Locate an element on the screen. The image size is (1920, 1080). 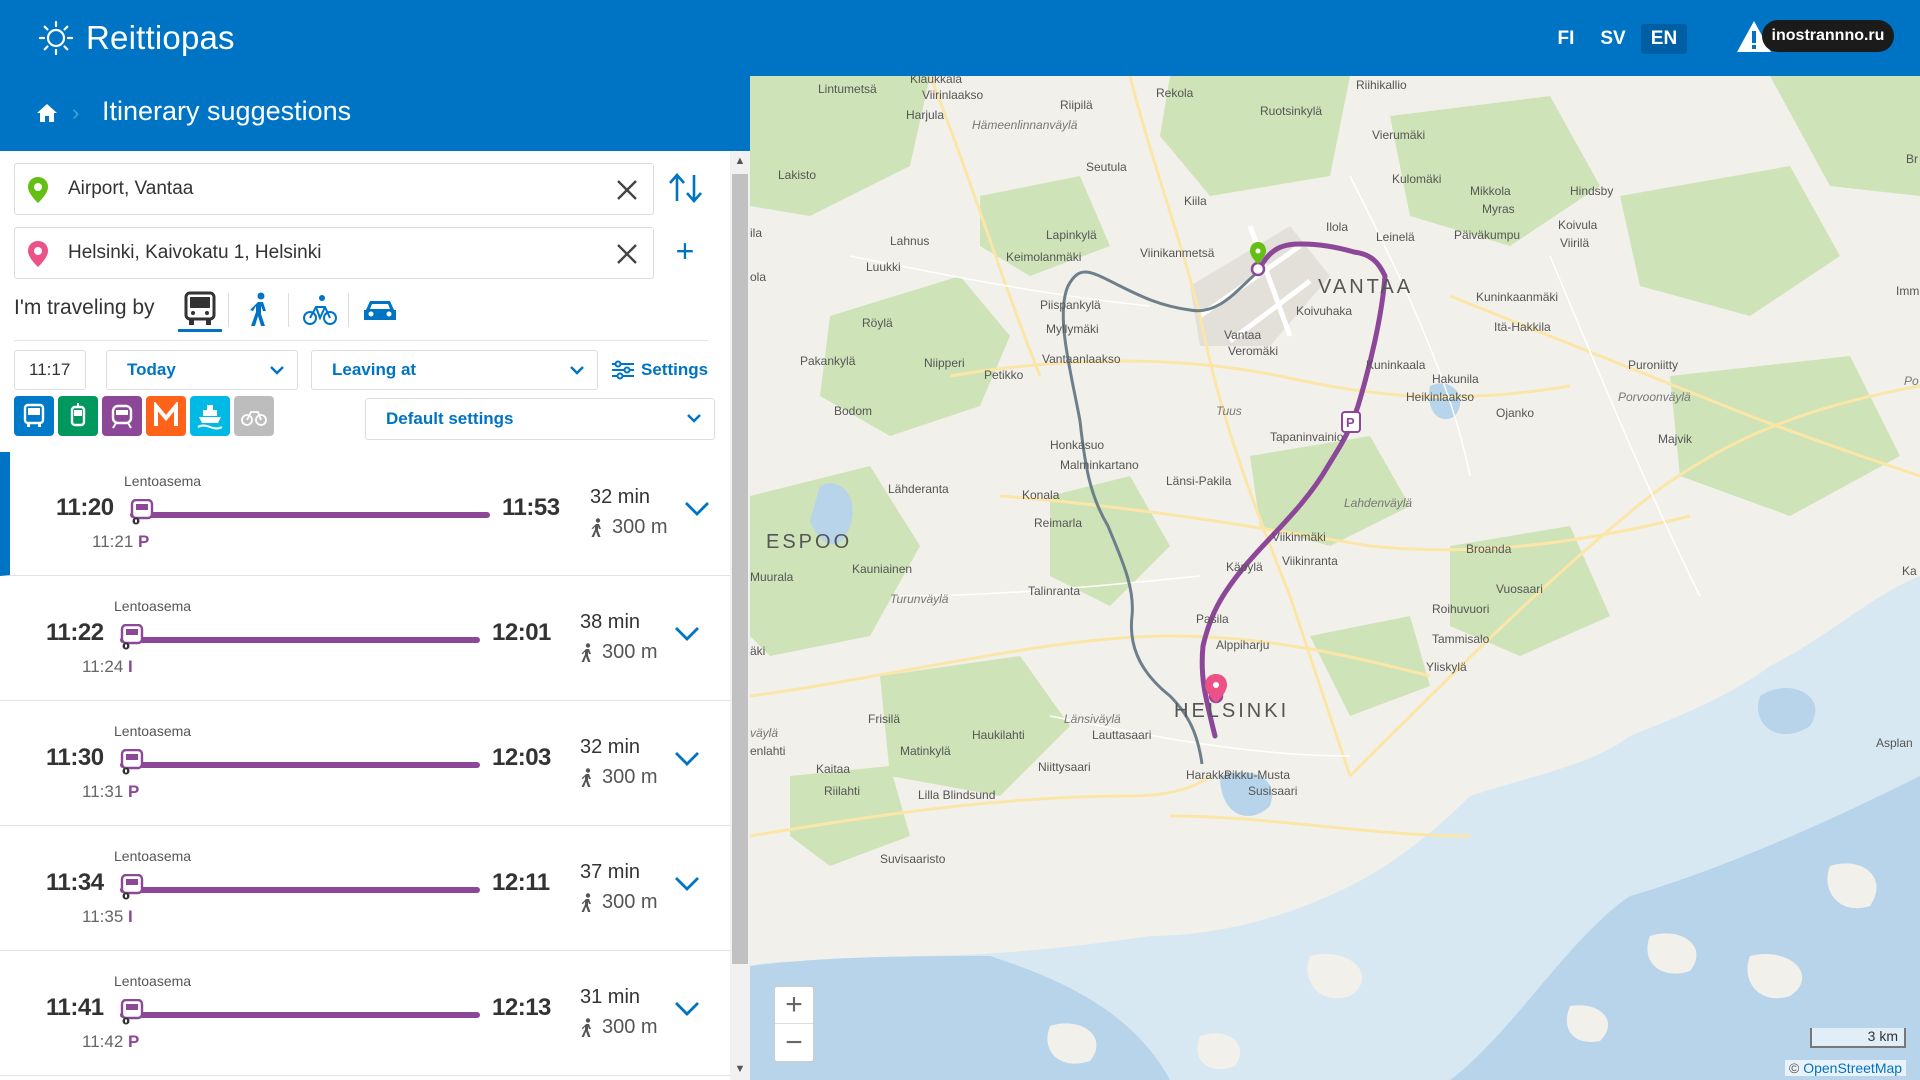
filter-ferry-button is located at coordinates (210, 416).